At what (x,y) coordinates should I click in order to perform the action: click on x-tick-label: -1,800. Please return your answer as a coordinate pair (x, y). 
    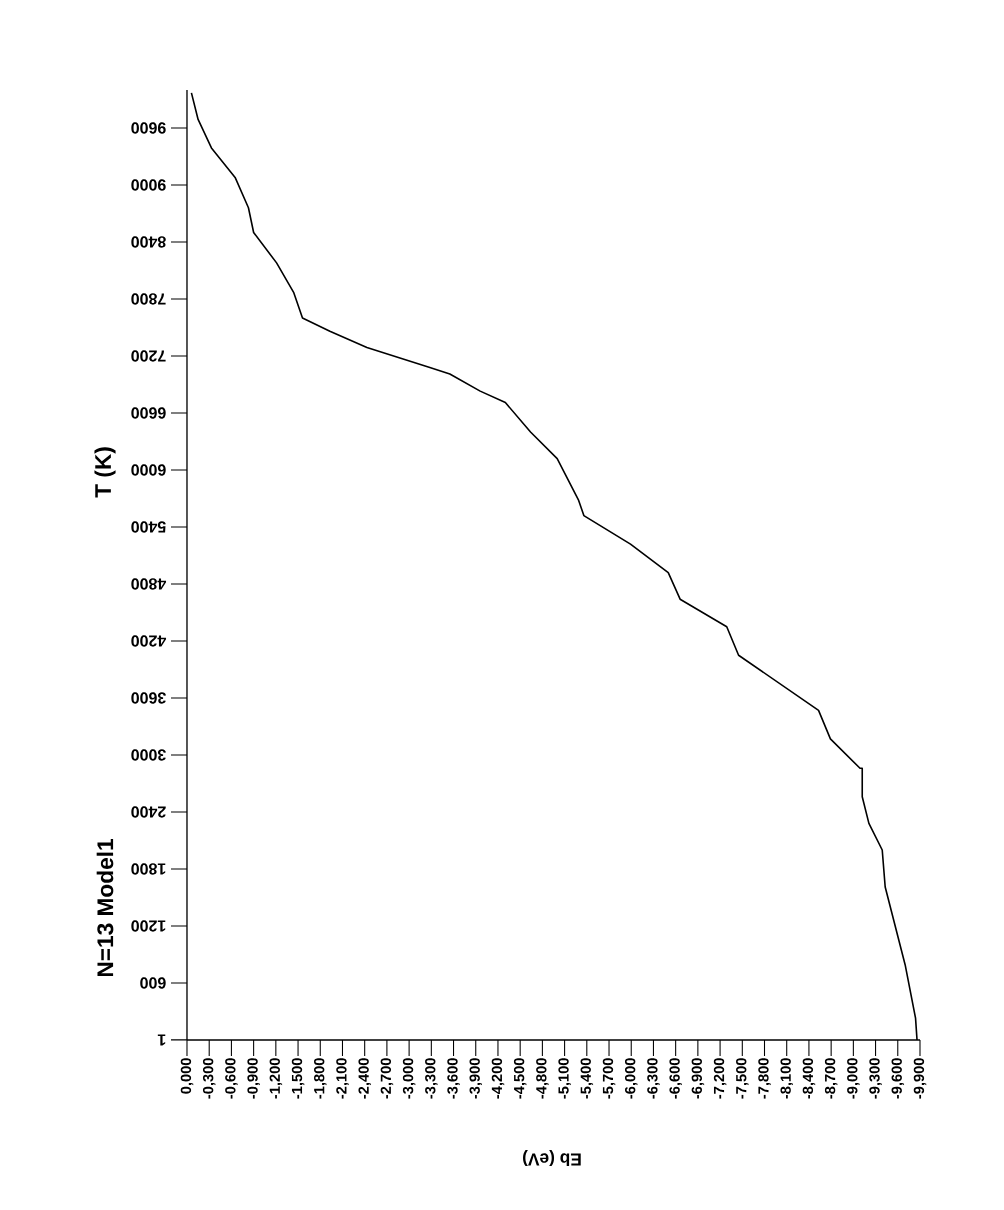
    Looking at the image, I should click on (320, 1078).